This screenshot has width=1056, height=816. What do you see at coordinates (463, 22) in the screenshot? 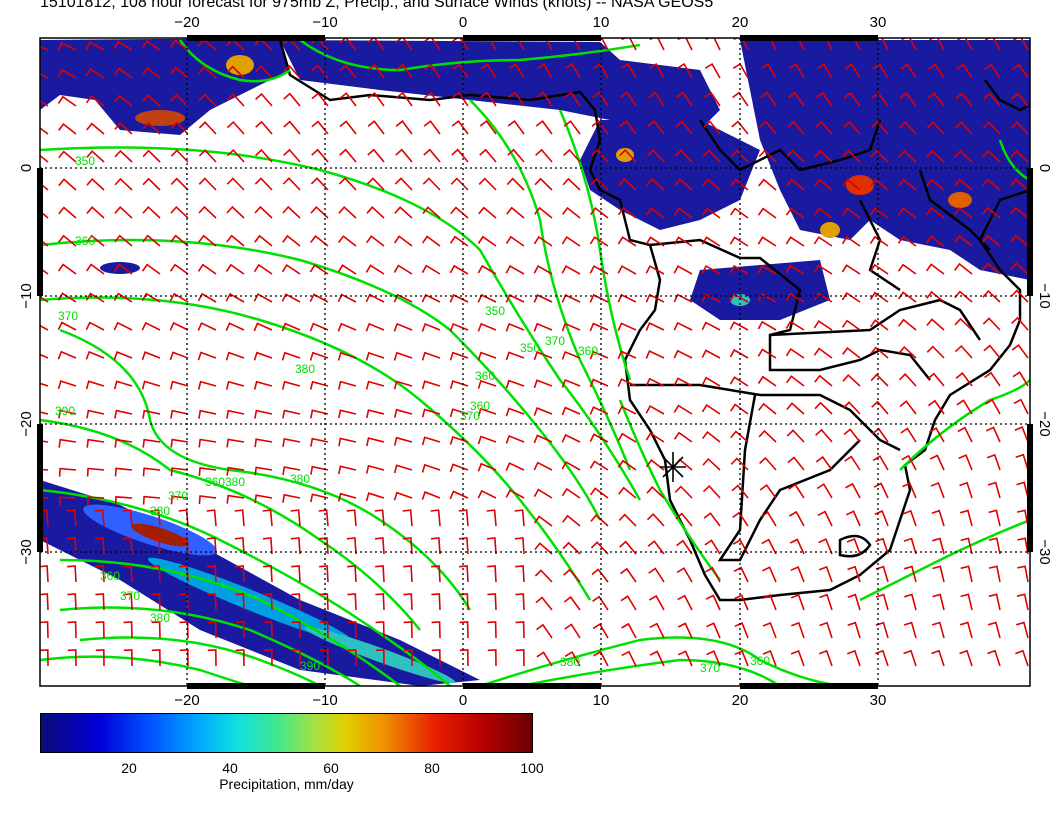
I see `lon-tick-top: 0` at bounding box center [463, 22].